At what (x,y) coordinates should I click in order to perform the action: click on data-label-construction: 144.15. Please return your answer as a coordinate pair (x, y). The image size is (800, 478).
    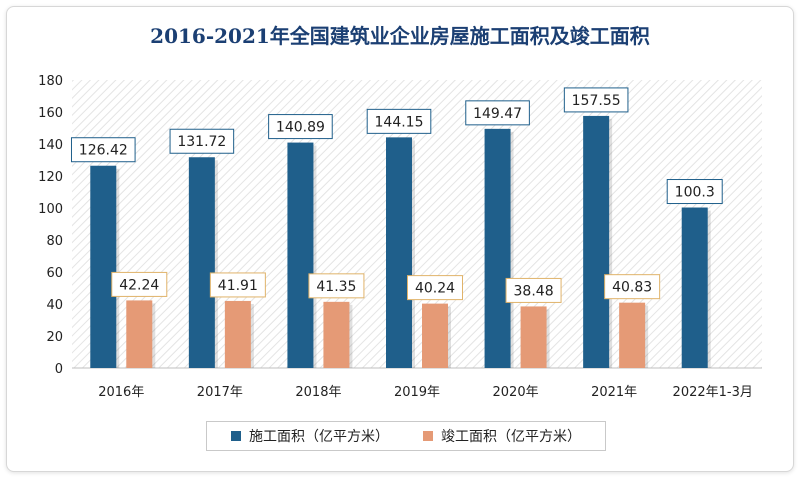
    Looking at the image, I should click on (399, 122).